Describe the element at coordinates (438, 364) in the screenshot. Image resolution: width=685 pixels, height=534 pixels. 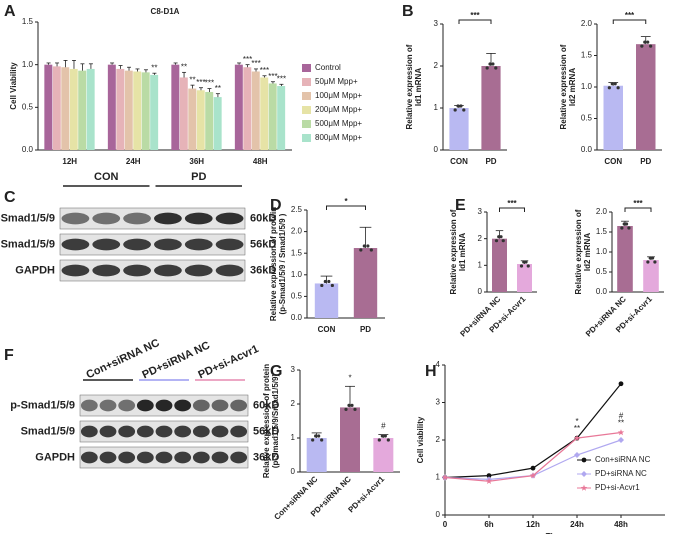
I see `y-tick-label: 4` at that location.